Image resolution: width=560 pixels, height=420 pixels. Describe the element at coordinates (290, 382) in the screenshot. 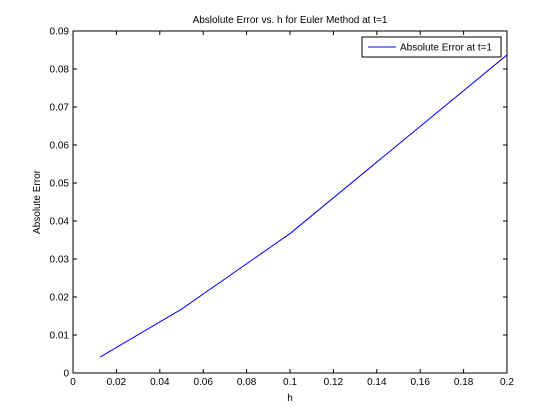

I see `x-tick-label: 0.1` at that location.